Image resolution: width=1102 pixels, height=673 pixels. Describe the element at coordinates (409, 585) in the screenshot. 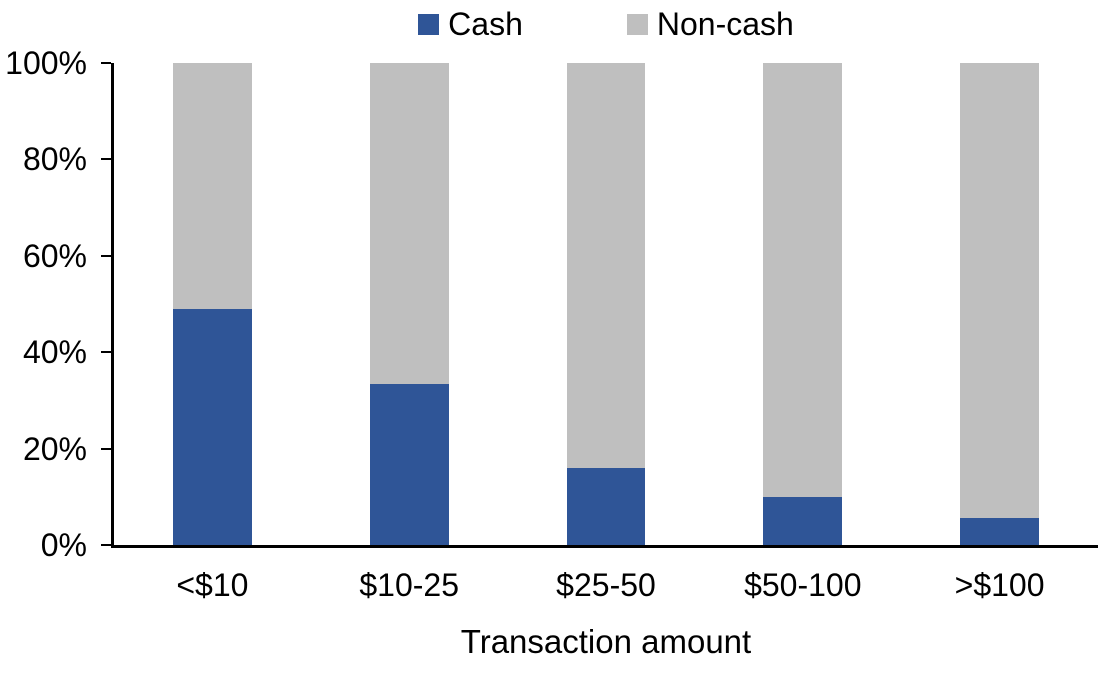

I see `x-axis-label-10-25: $10-25` at that location.